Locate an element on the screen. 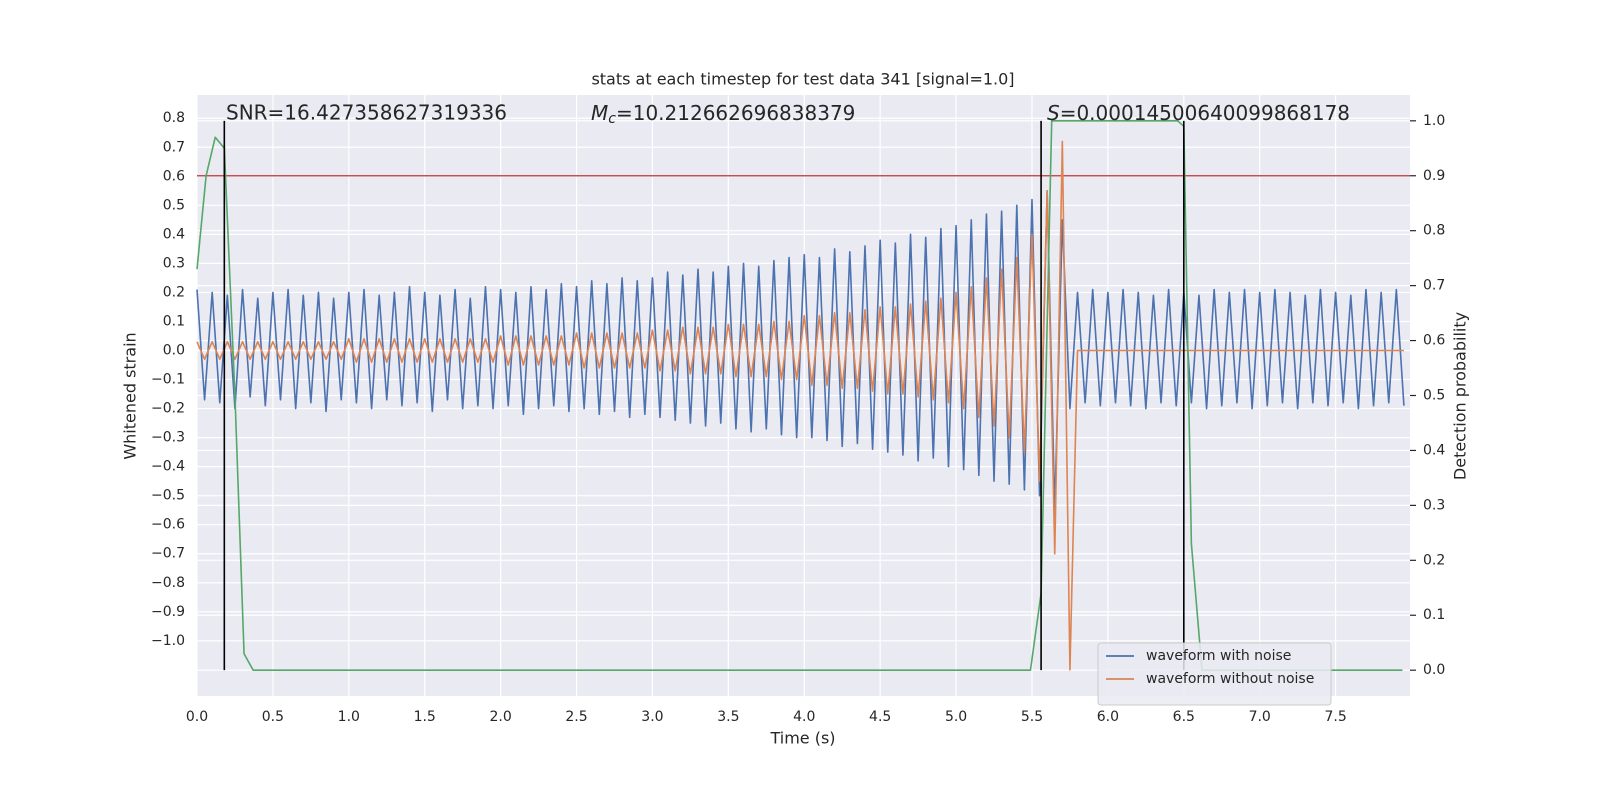 The image size is (1600, 804). x-tick-label: 2.5 is located at coordinates (576, 717).